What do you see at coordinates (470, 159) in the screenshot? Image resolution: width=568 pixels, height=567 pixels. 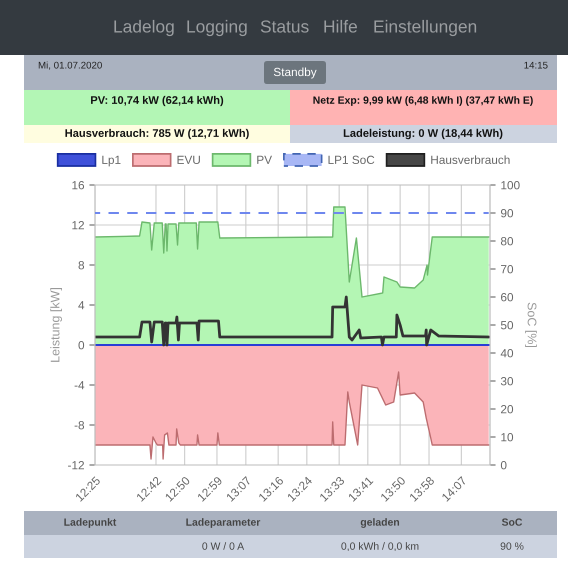 I see `legend-label: Hausverbrauch` at bounding box center [470, 159].